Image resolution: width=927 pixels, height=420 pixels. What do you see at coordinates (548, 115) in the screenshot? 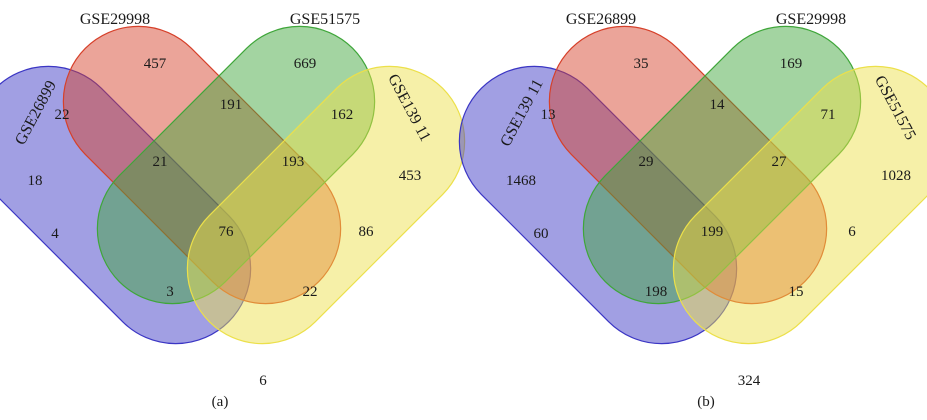
I see `region-count-ab: 13` at bounding box center [548, 115].